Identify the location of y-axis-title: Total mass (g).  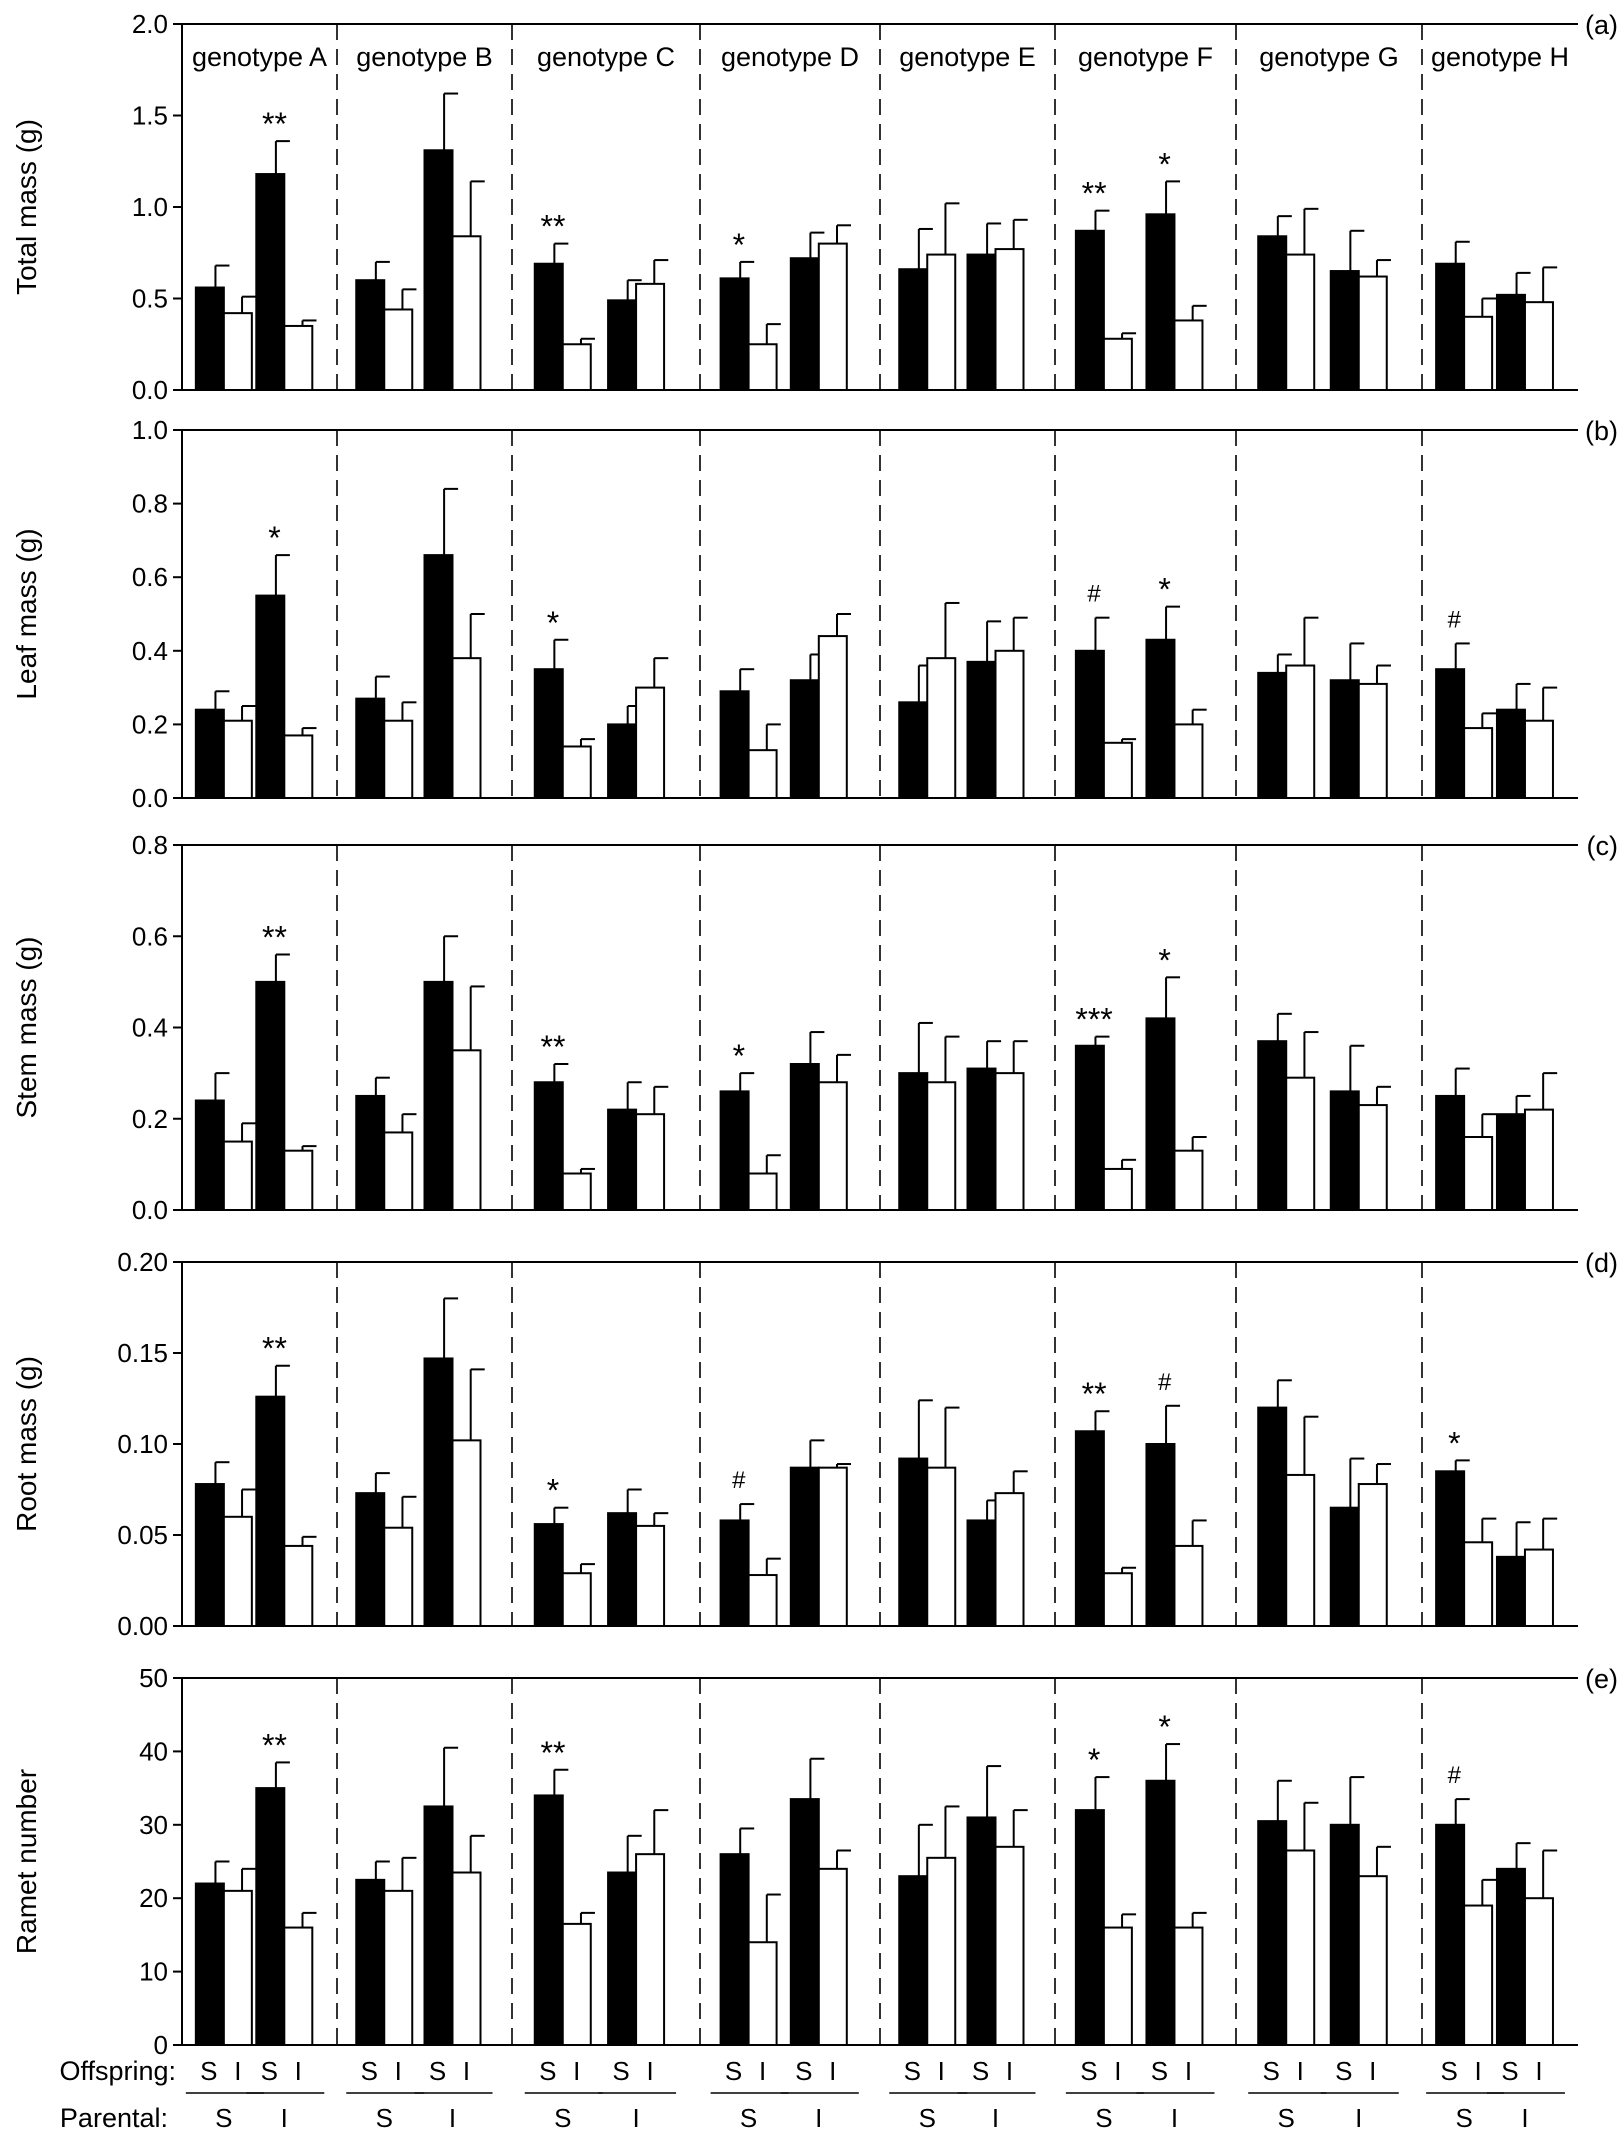
(26, 207).